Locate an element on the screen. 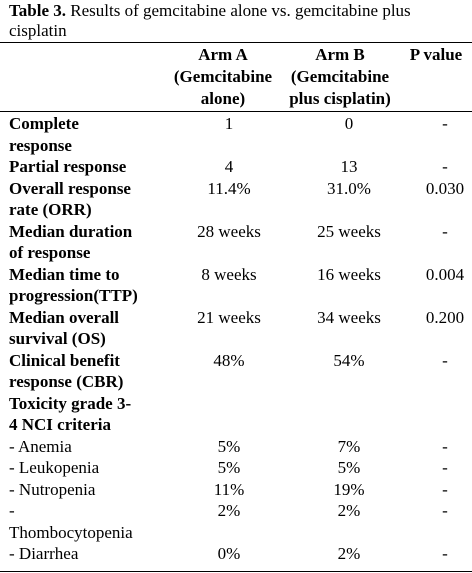 This screenshot has width=472, height=573. table-row: - Thombocytopenia 2% 2% - is located at coordinates (236, 521).